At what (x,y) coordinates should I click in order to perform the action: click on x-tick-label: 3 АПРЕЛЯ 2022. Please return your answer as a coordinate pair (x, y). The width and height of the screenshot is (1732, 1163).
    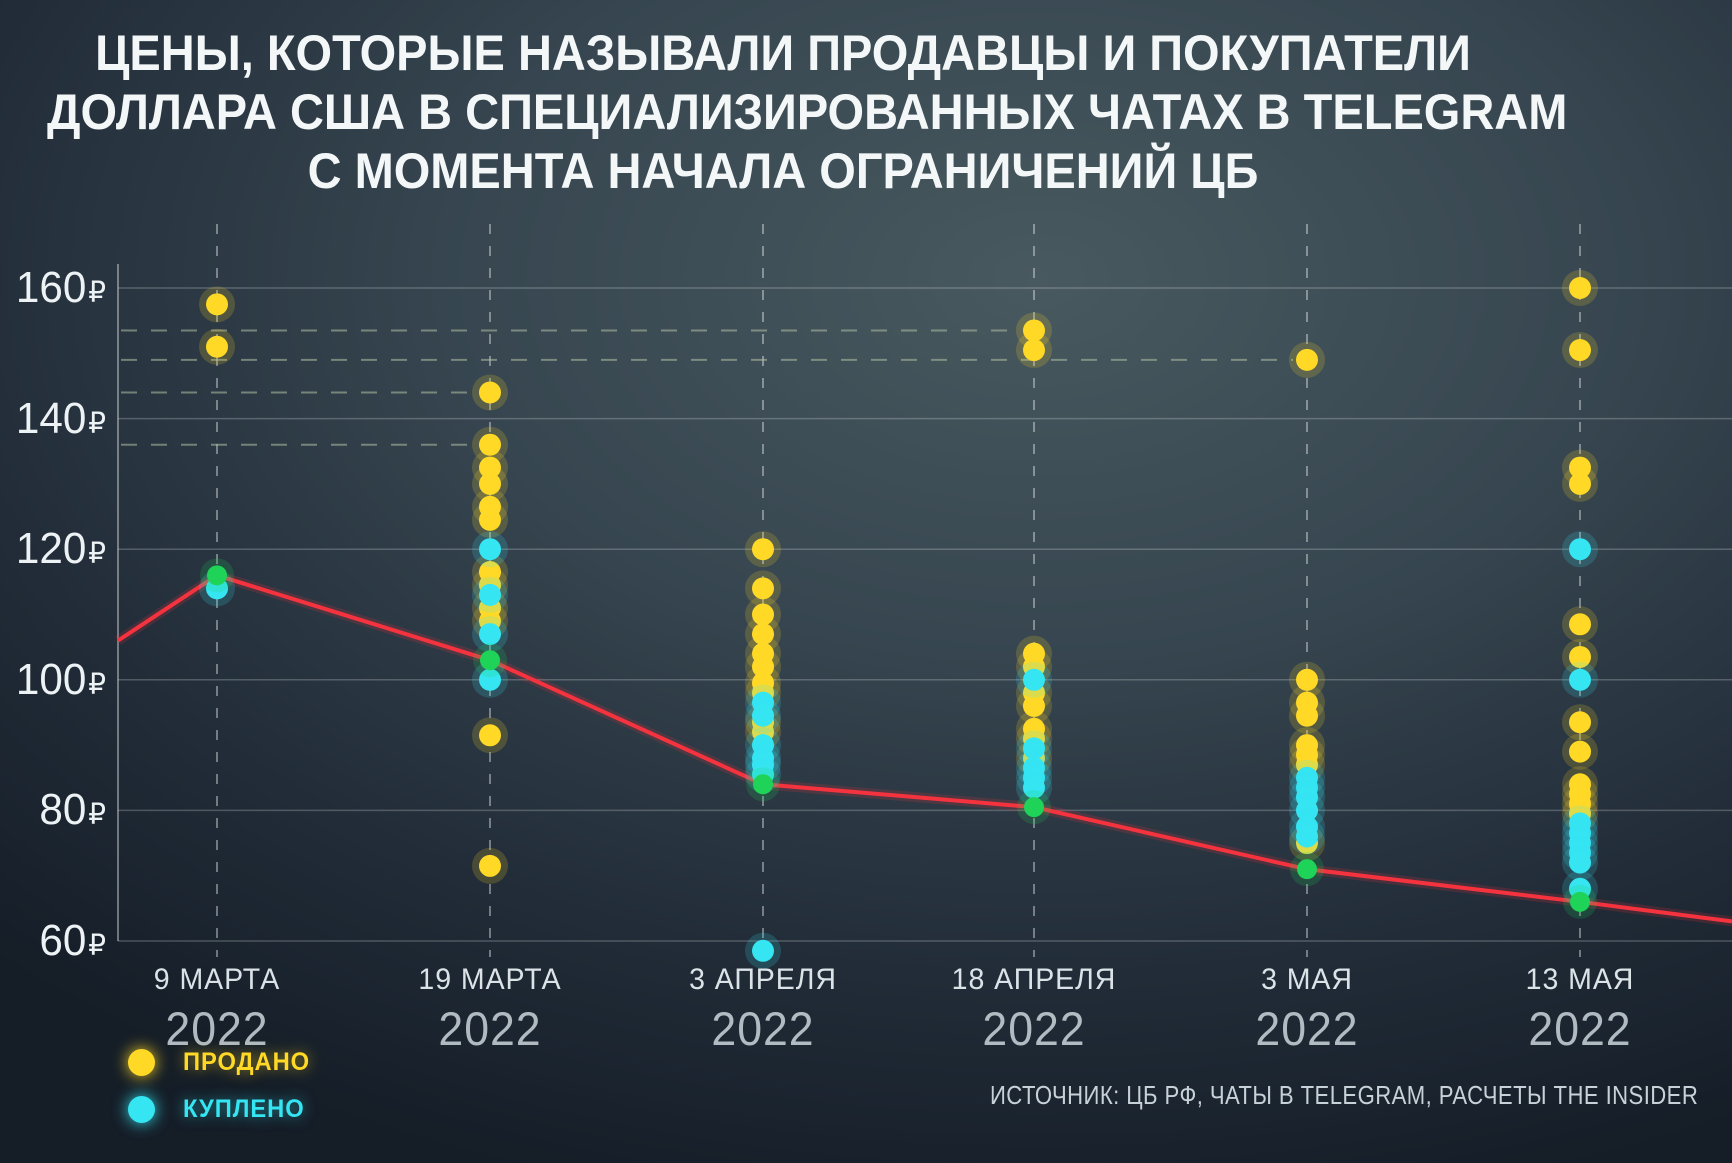
    Looking at the image, I should click on (763, 1009).